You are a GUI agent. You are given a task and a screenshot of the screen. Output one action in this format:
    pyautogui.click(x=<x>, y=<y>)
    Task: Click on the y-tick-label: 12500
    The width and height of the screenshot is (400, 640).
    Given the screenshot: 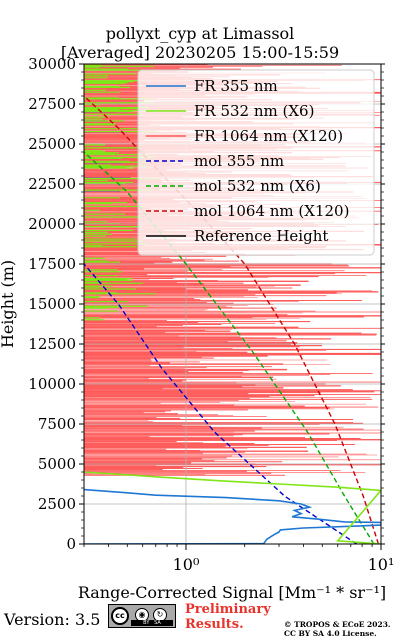 What is the action you would take?
    pyautogui.click(x=52, y=344)
    